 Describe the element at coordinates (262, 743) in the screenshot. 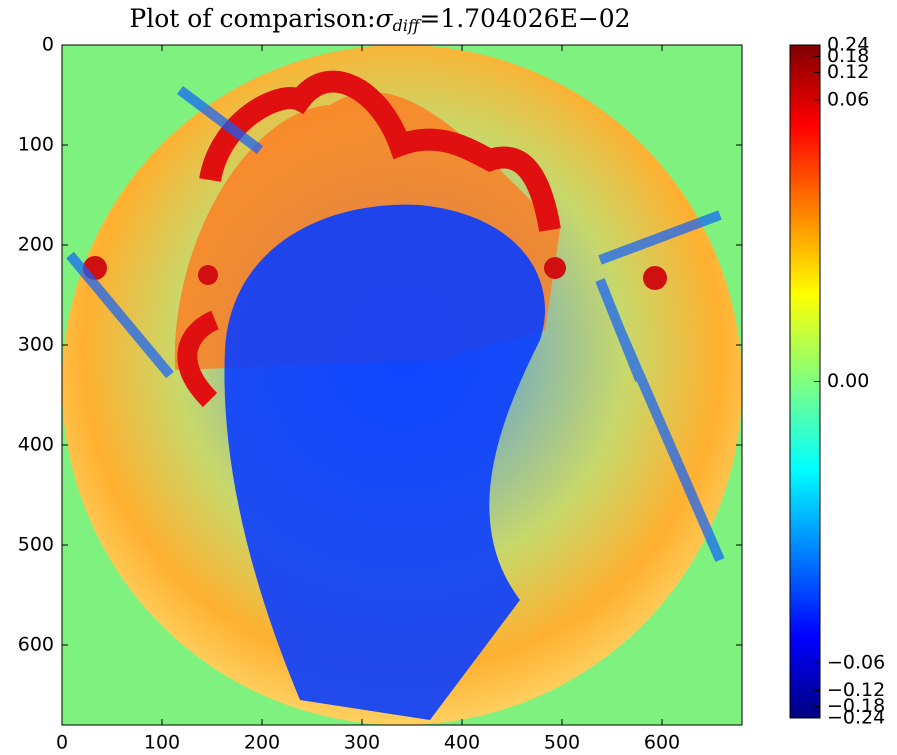

I see `x-tick-label: 200` at that location.